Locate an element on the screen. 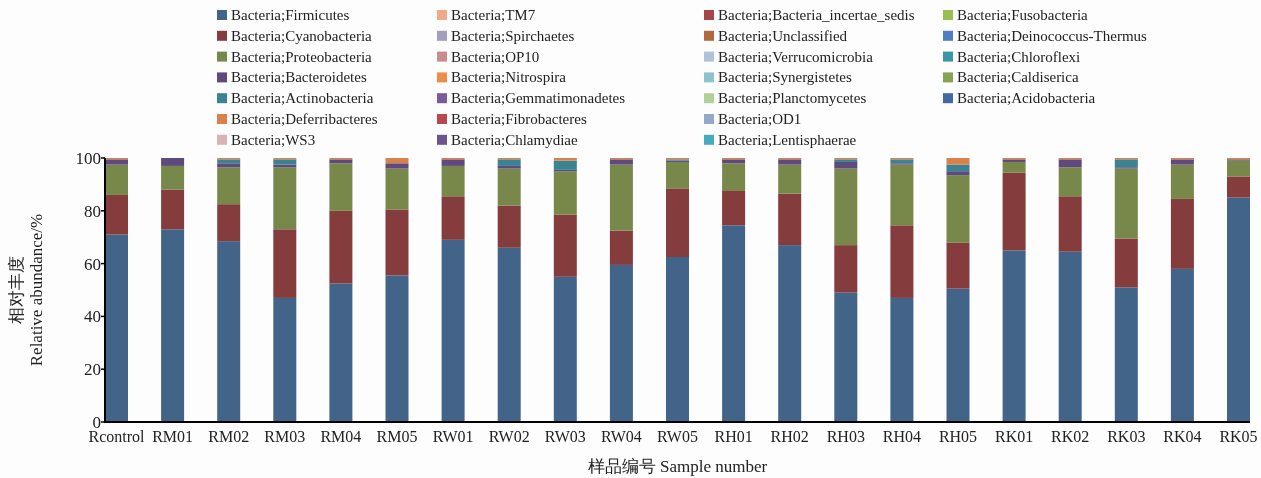 The image size is (1261, 478). x-tick-label: RK03 is located at coordinates (1126, 436).